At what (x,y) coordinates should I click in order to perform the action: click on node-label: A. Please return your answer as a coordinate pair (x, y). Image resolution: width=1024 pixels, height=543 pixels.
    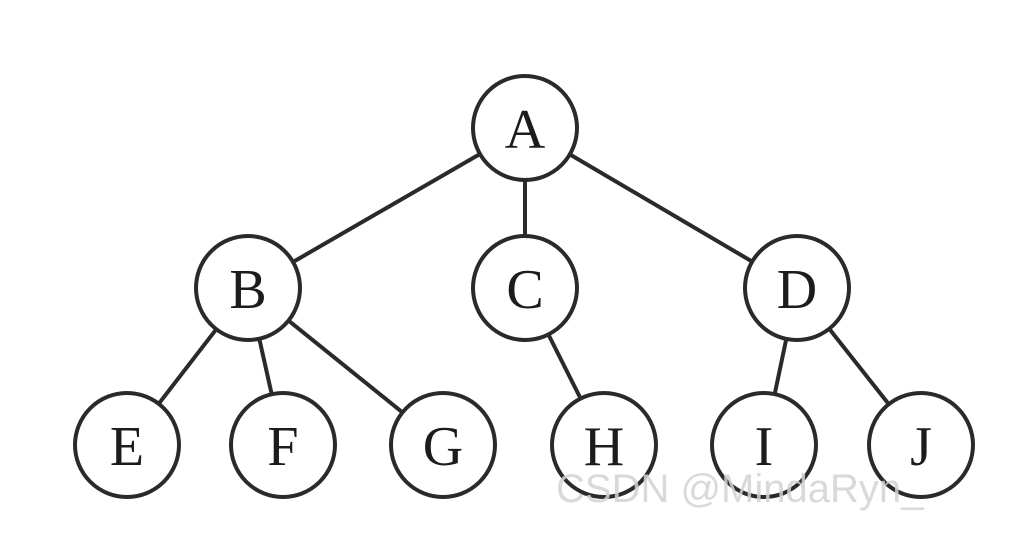
    Looking at the image, I should click on (525, 130).